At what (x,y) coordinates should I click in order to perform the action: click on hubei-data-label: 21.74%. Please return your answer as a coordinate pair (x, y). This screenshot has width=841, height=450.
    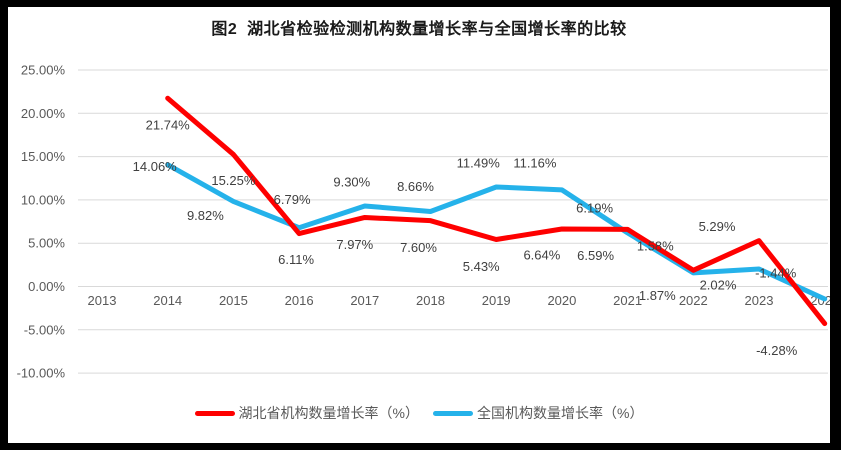
    Looking at the image, I should click on (168, 125).